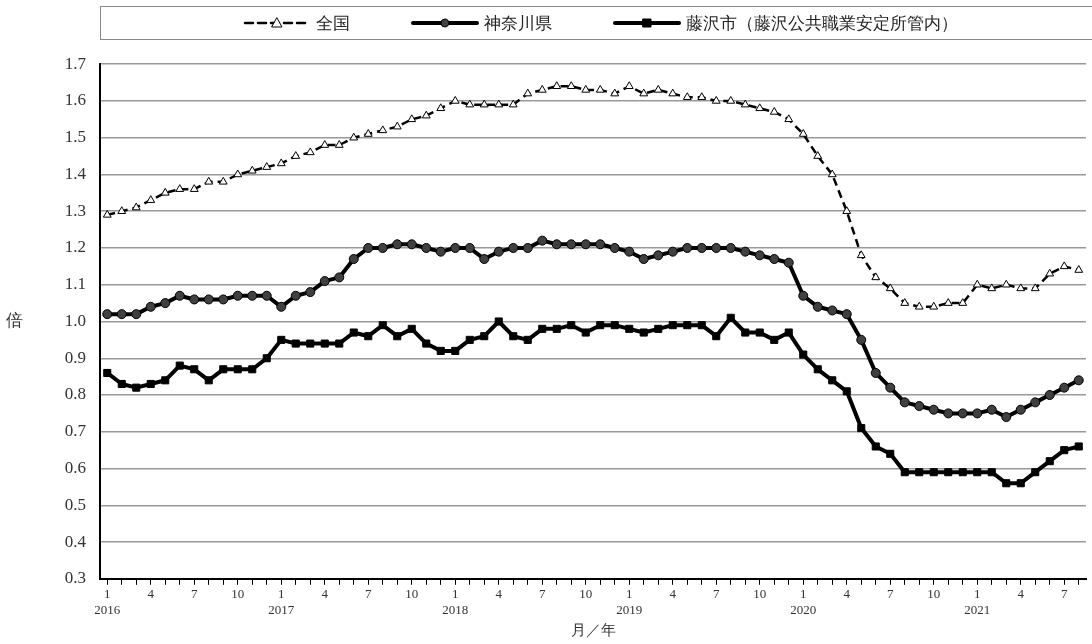 The image size is (1092, 644). Describe the element at coordinates (455, 601) in the screenshot. I see `x-tick-label: 1 2018` at that location.